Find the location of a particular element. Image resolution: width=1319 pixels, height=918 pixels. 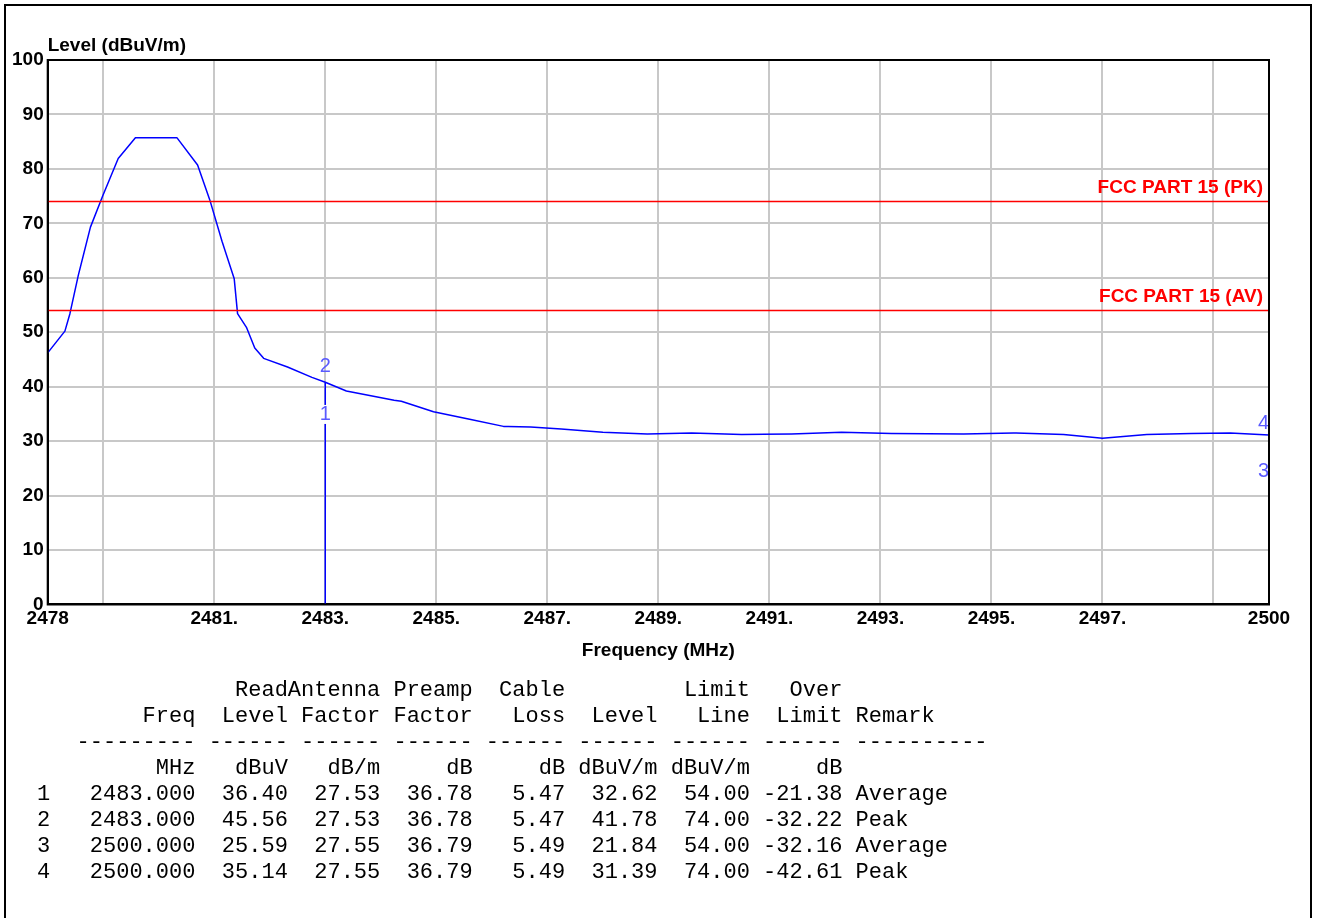

y-tick-label: 30 is located at coordinates (33, 440).